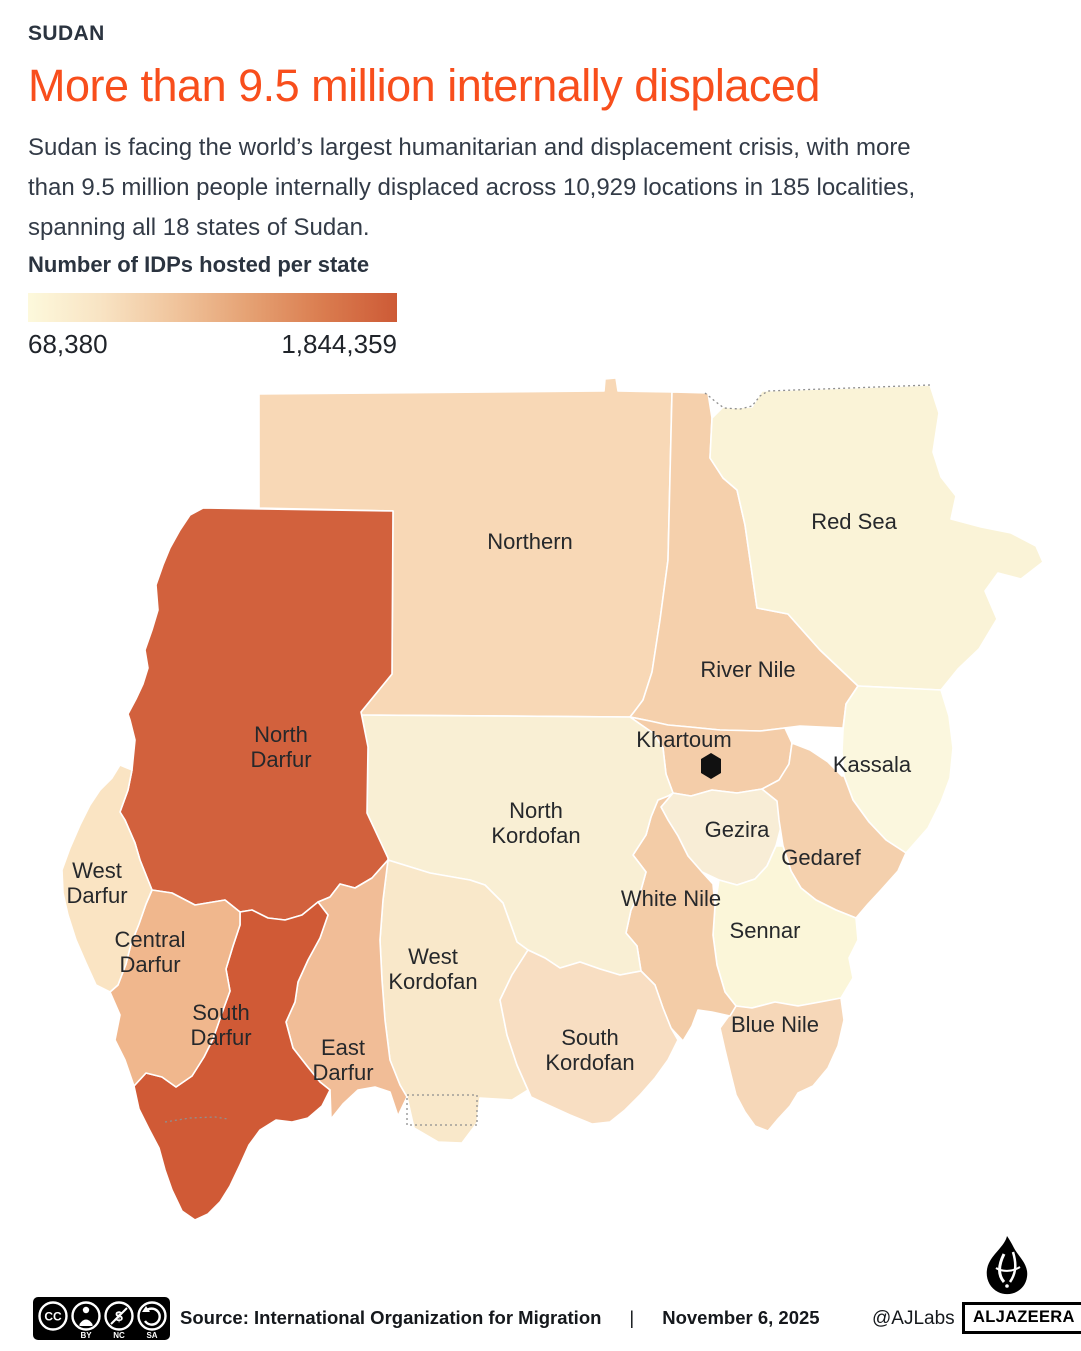  Describe the element at coordinates (1007, 1265) in the screenshot. I see `aljazeera-logo-flame-icon` at that location.